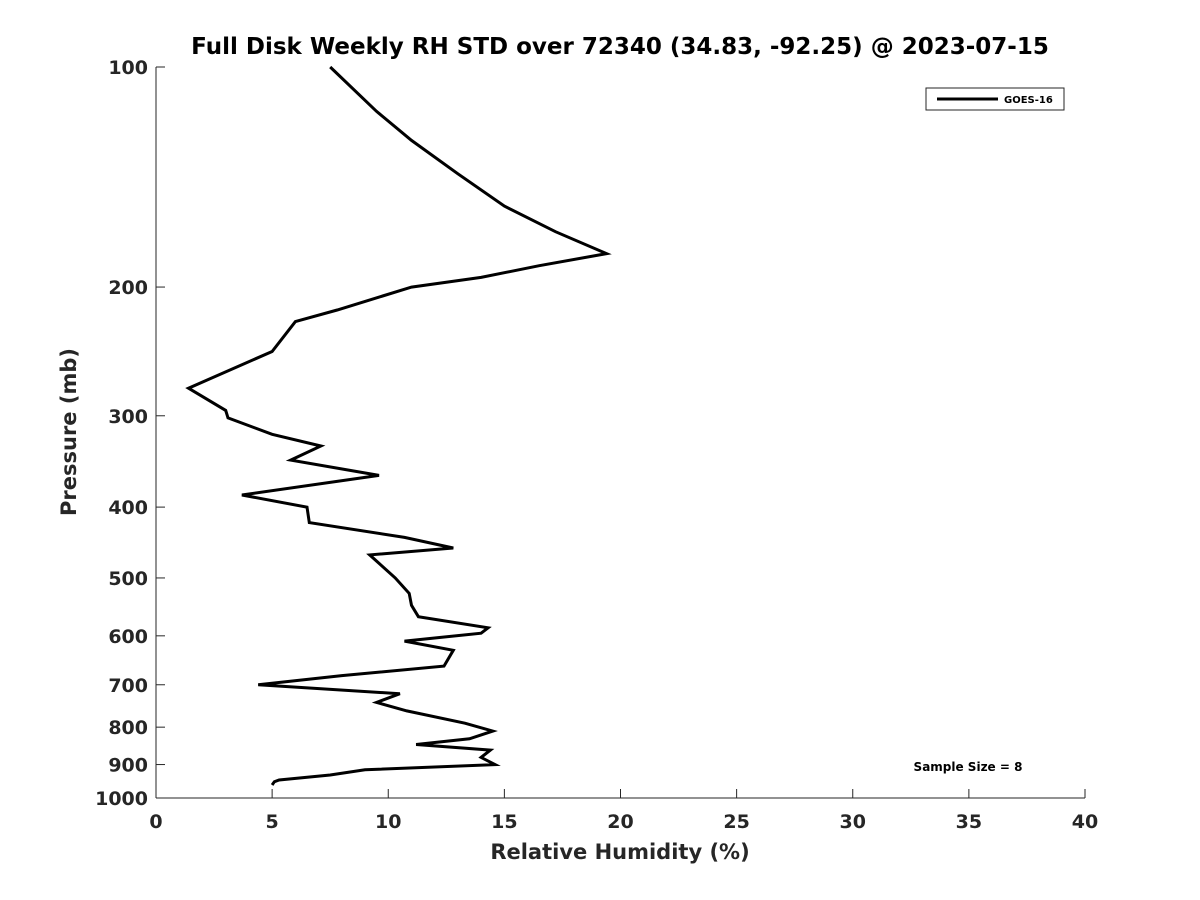  I want to click on x-tick-label: 0, so click(155, 822).